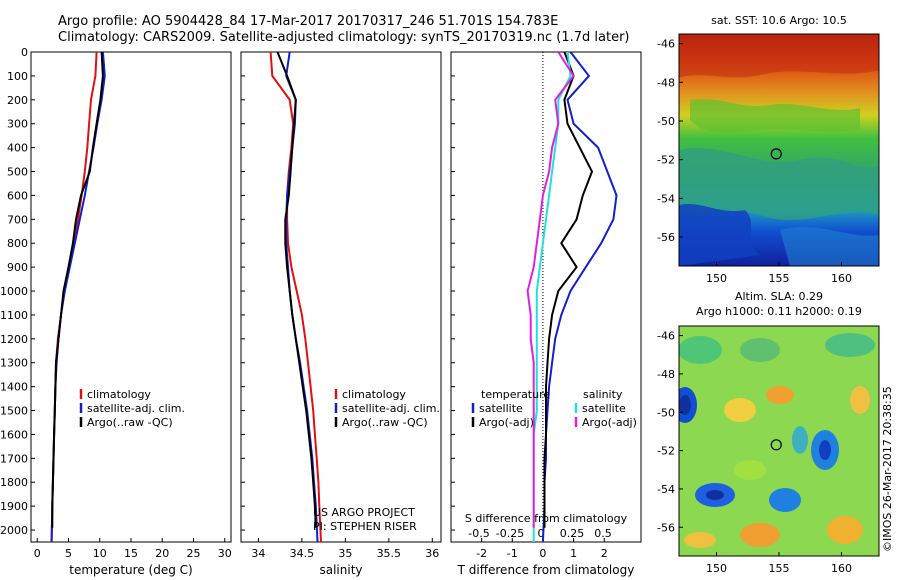 The height and width of the screenshot is (580, 900). What do you see at coordinates (130, 570) in the screenshot?
I see `x-axis-label: temperature (deg C)` at bounding box center [130, 570].